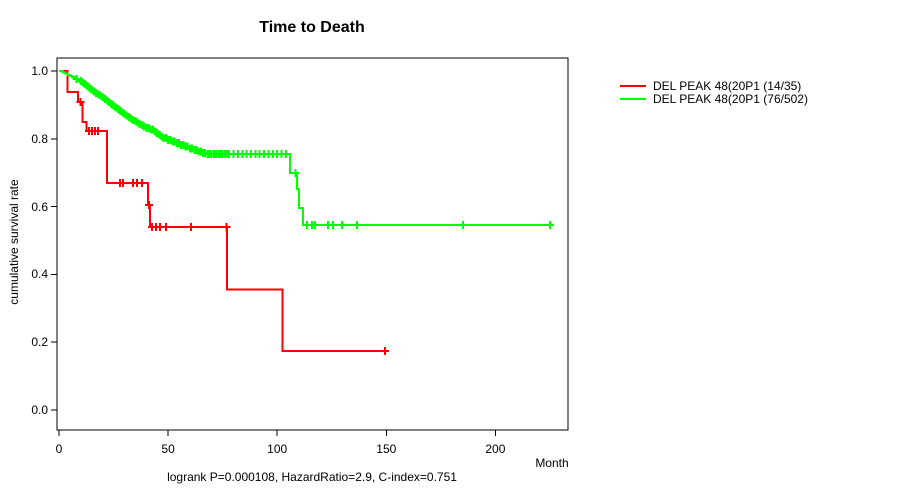 Image resolution: width=900 pixels, height=500 pixels. I want to click on y-tick-label-0.4: 0.4, so click(39, 274).